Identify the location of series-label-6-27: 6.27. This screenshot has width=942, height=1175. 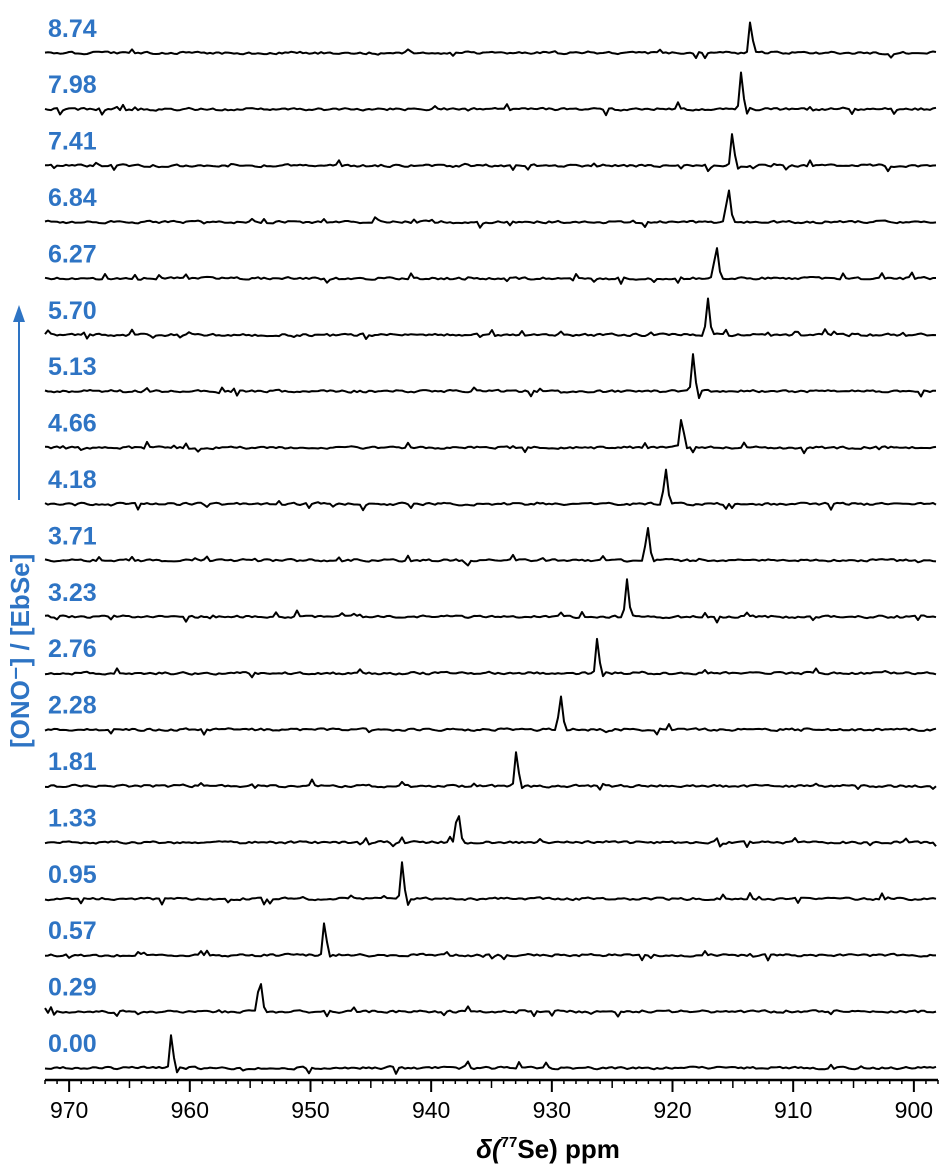
(72, 254).